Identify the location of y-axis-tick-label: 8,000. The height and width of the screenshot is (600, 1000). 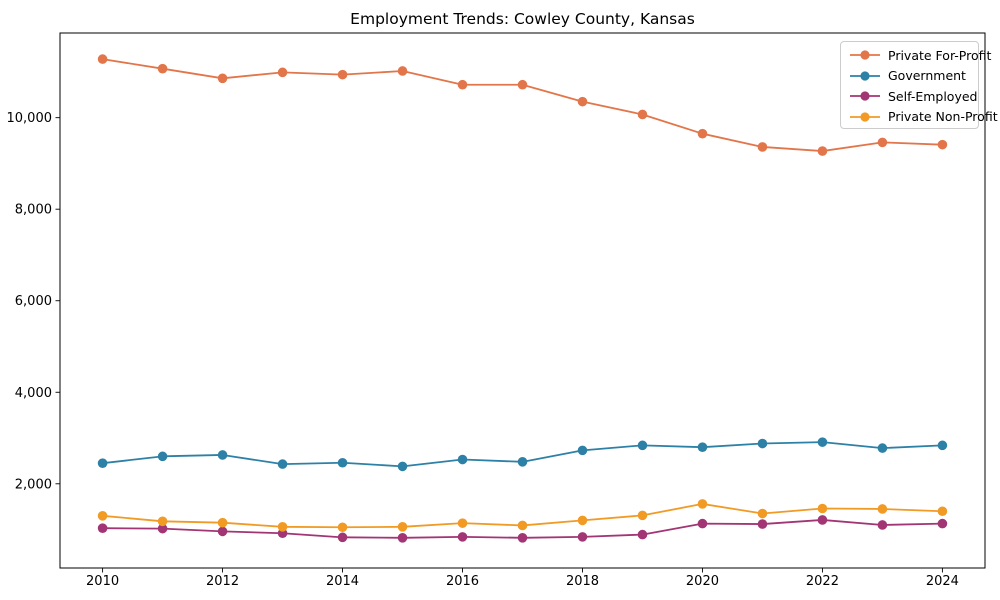
(33, 210).